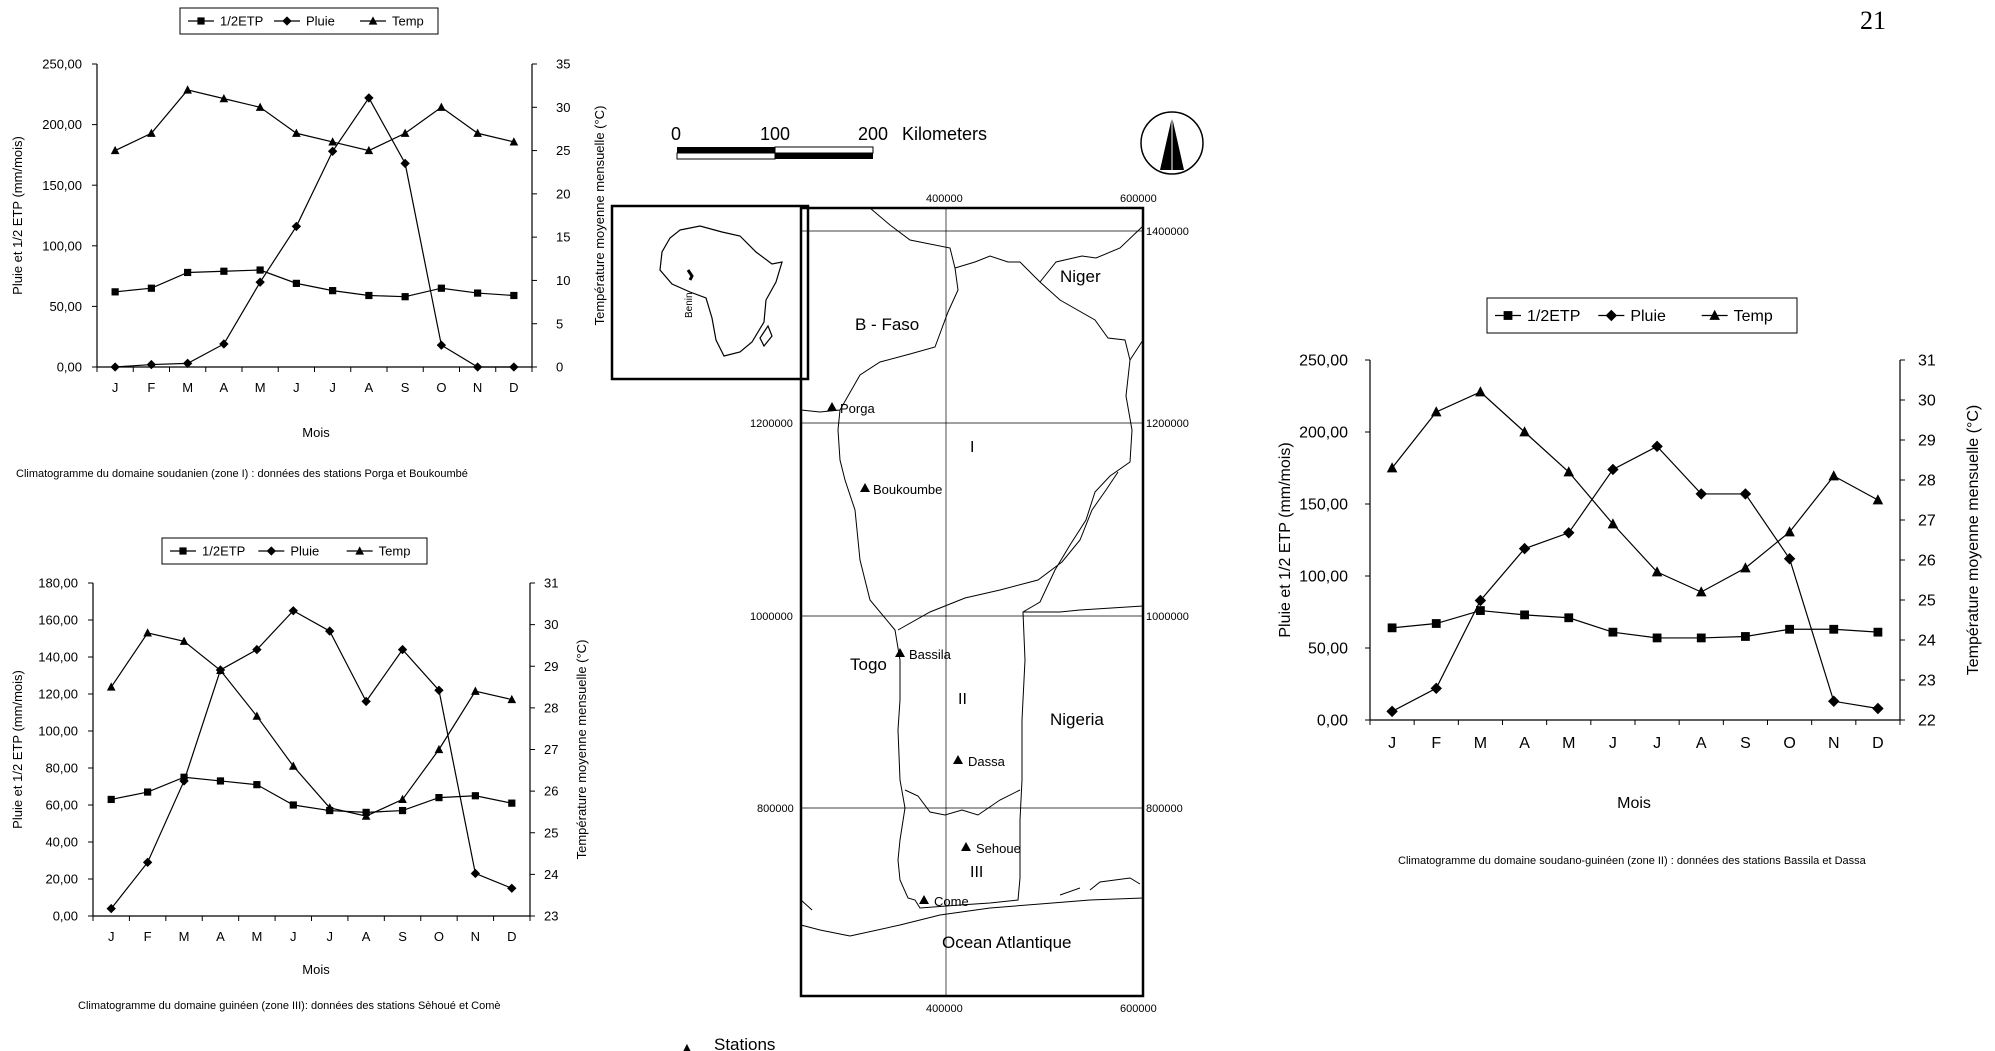 The width and height of the screenshot is (1995, 1051). I want to click on y-right-tick-label: 26, so click(551, 791).